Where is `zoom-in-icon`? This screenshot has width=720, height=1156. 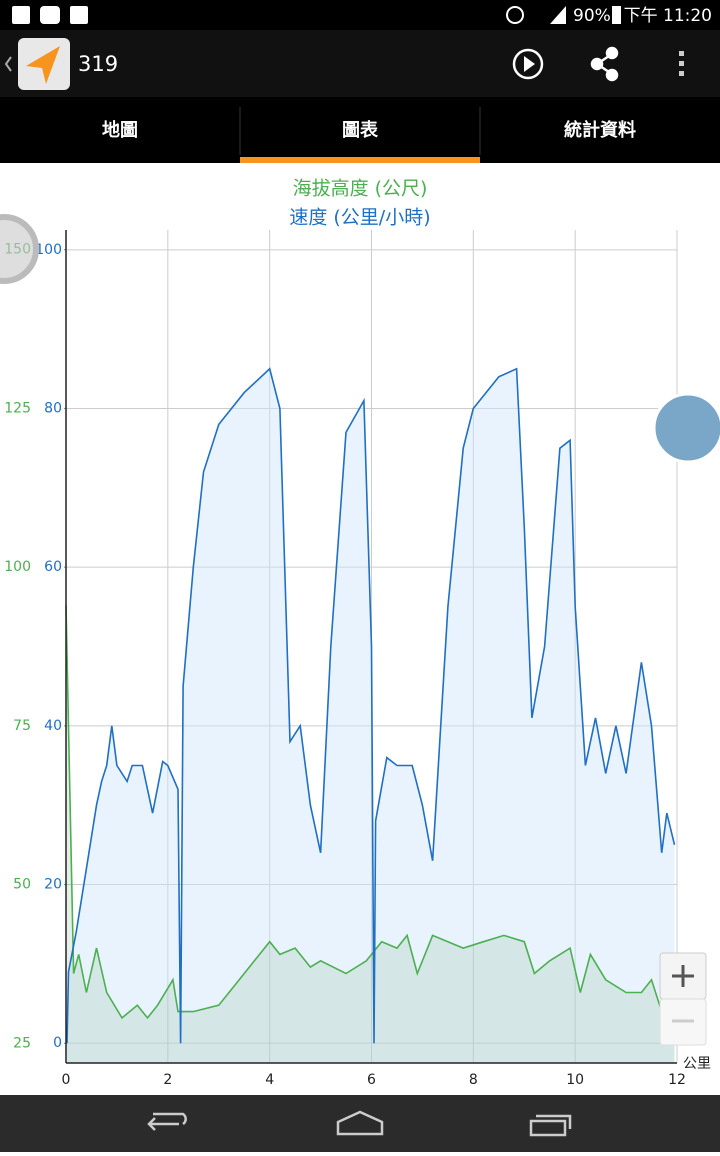
zoom-in-icon is located at coordinates (683, 976).